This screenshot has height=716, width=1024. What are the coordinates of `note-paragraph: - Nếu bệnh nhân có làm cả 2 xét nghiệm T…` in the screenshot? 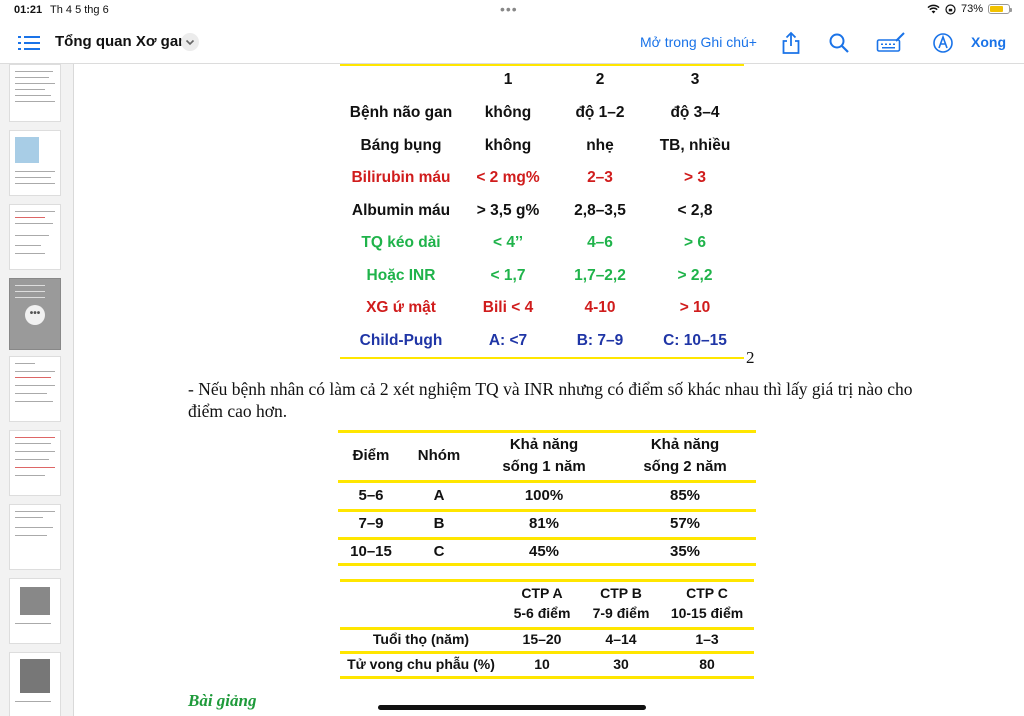 It's located at (550, 400).